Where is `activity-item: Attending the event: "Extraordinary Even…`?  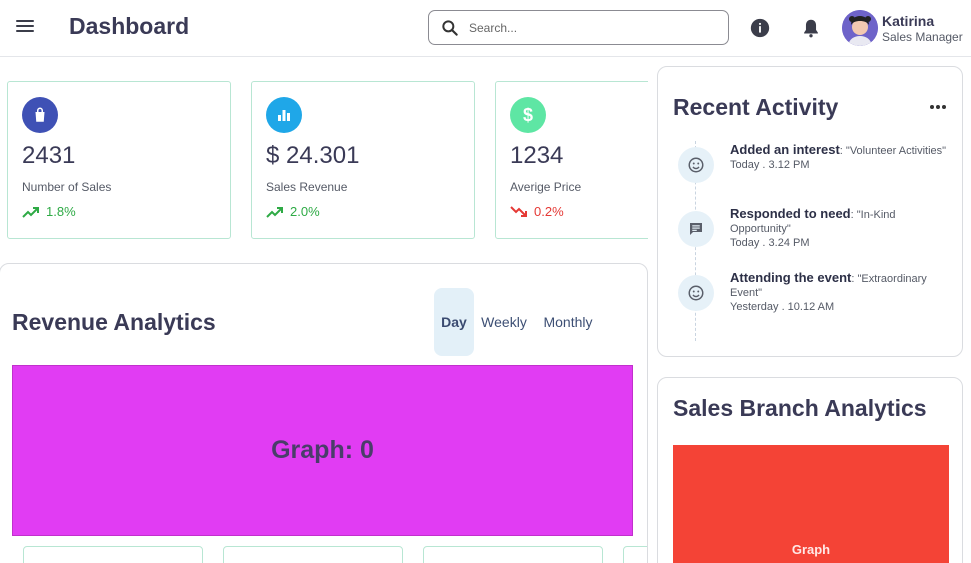 activity-item: Attending the event: "Extraordinary Even… is located at coordinates (818, 303).